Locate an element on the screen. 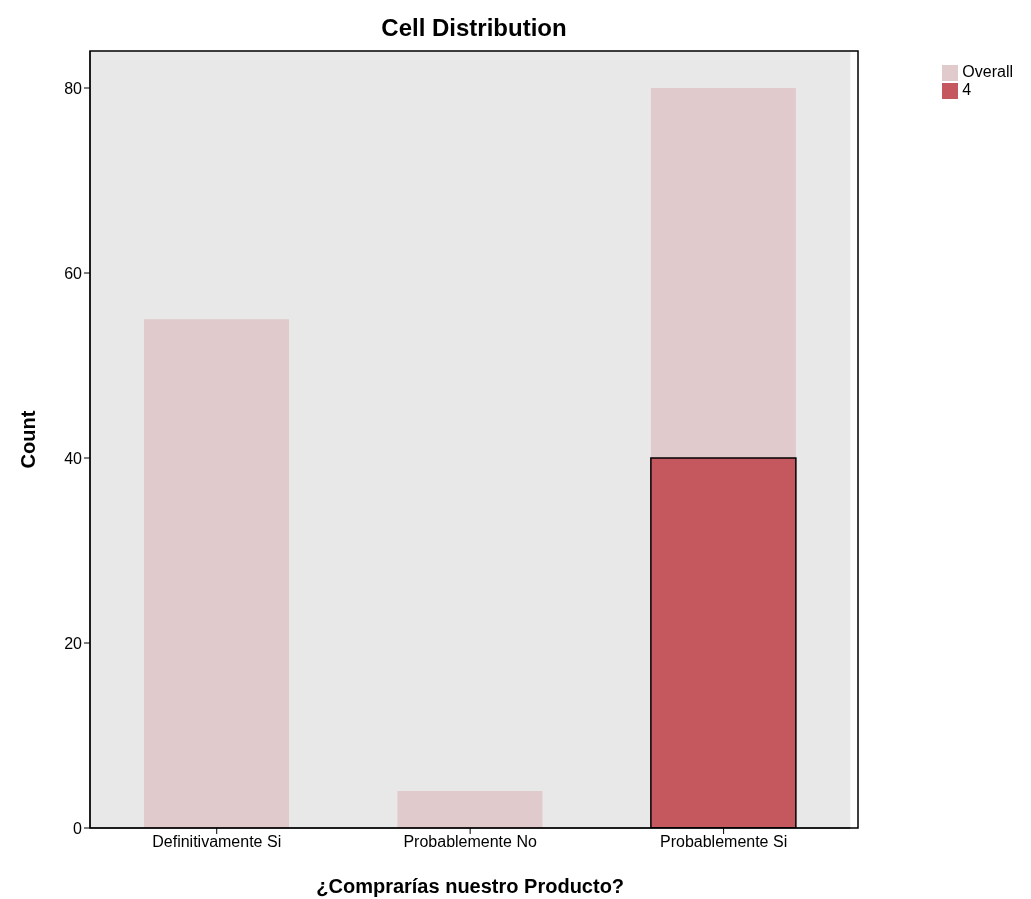  y-tick-label: 40 is located at coordinates (73, 458).